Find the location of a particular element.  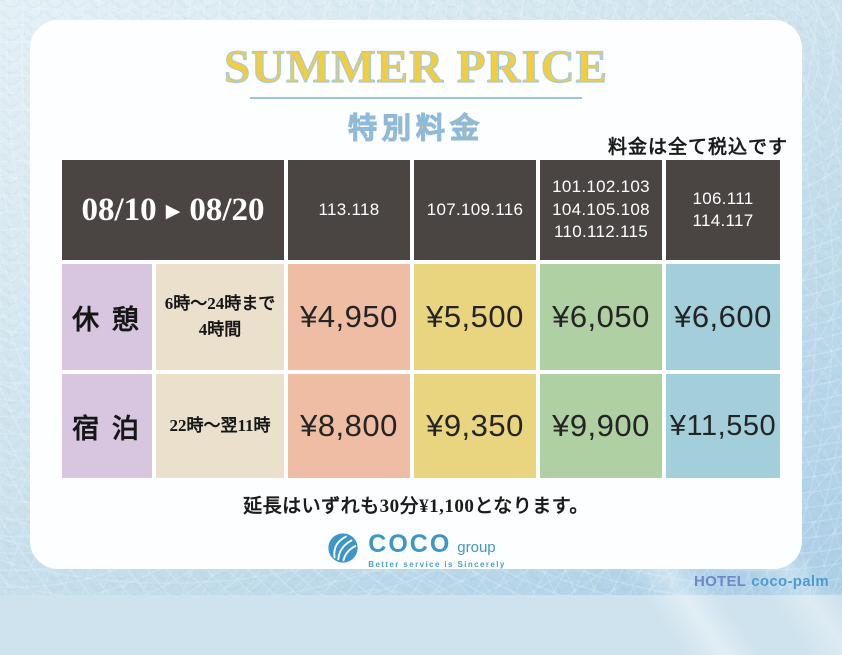

time-cell: 6時〜24時まで 4時間 is located at coordinates (220, 317).